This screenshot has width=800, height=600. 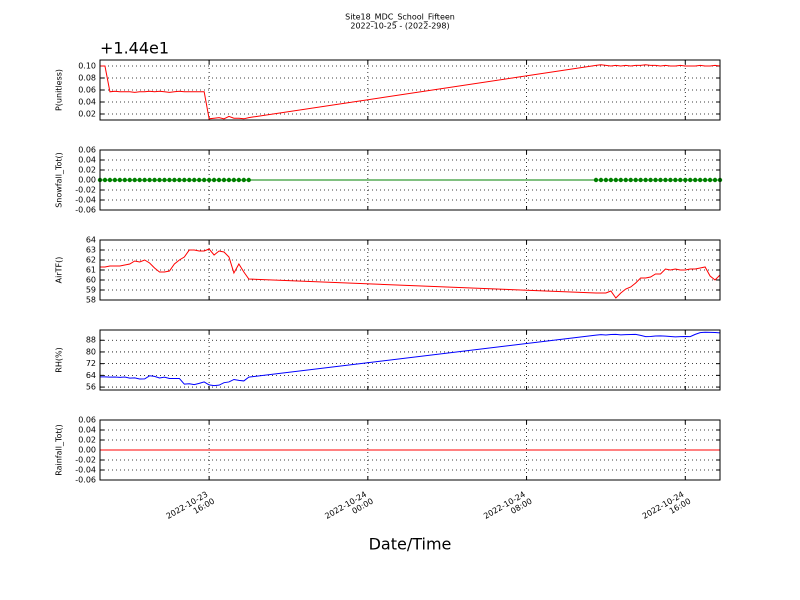 I want to click on y-tick-label: 0.08, so click(x=87, y=78).